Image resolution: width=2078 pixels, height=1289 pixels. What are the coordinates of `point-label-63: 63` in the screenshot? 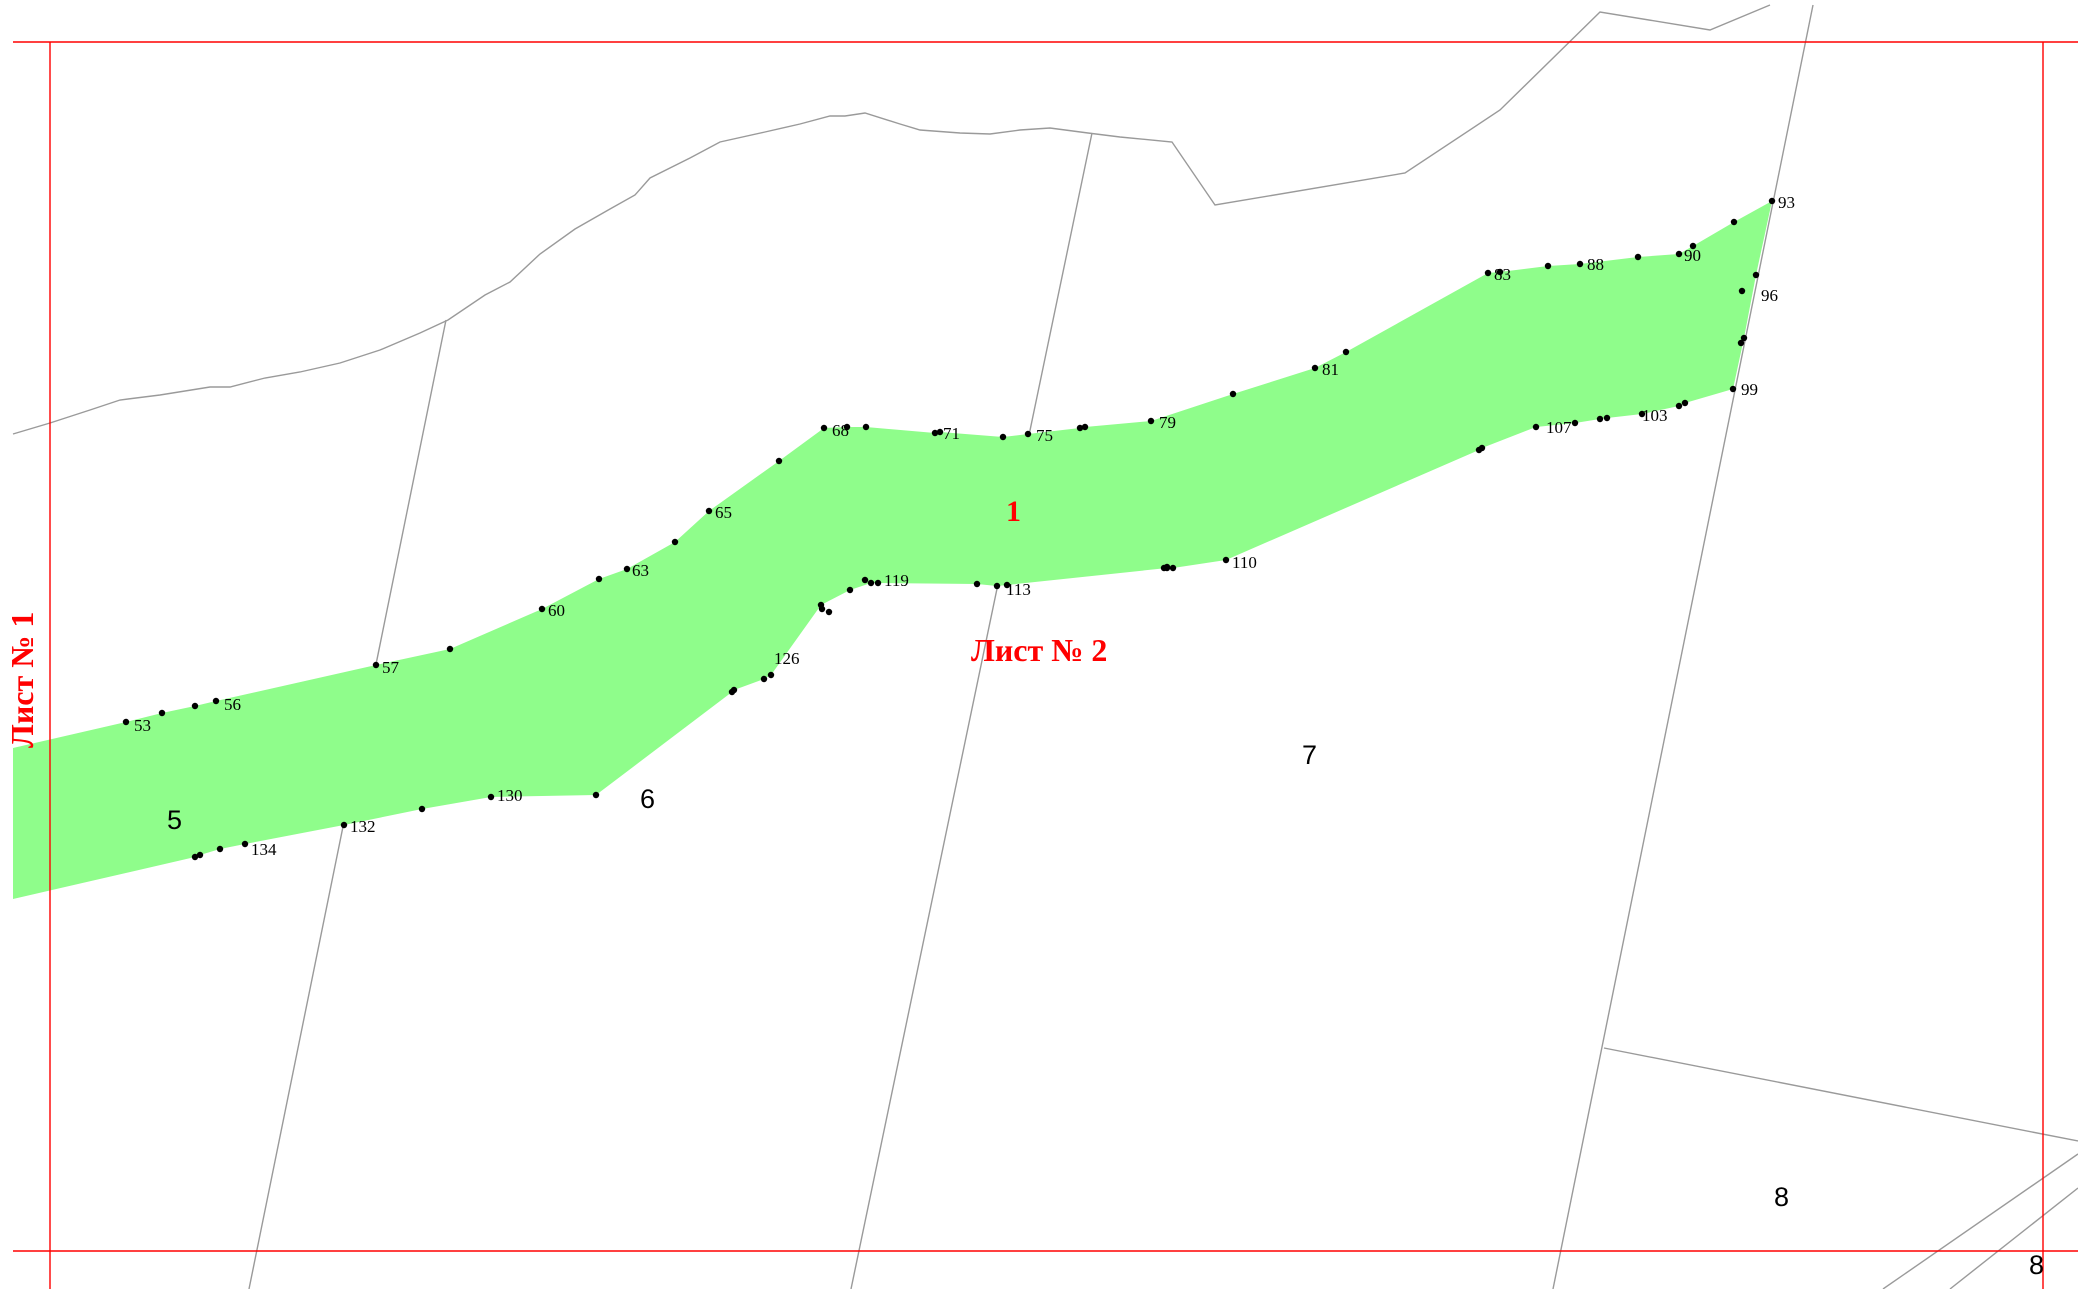 It's located at (640, 570).